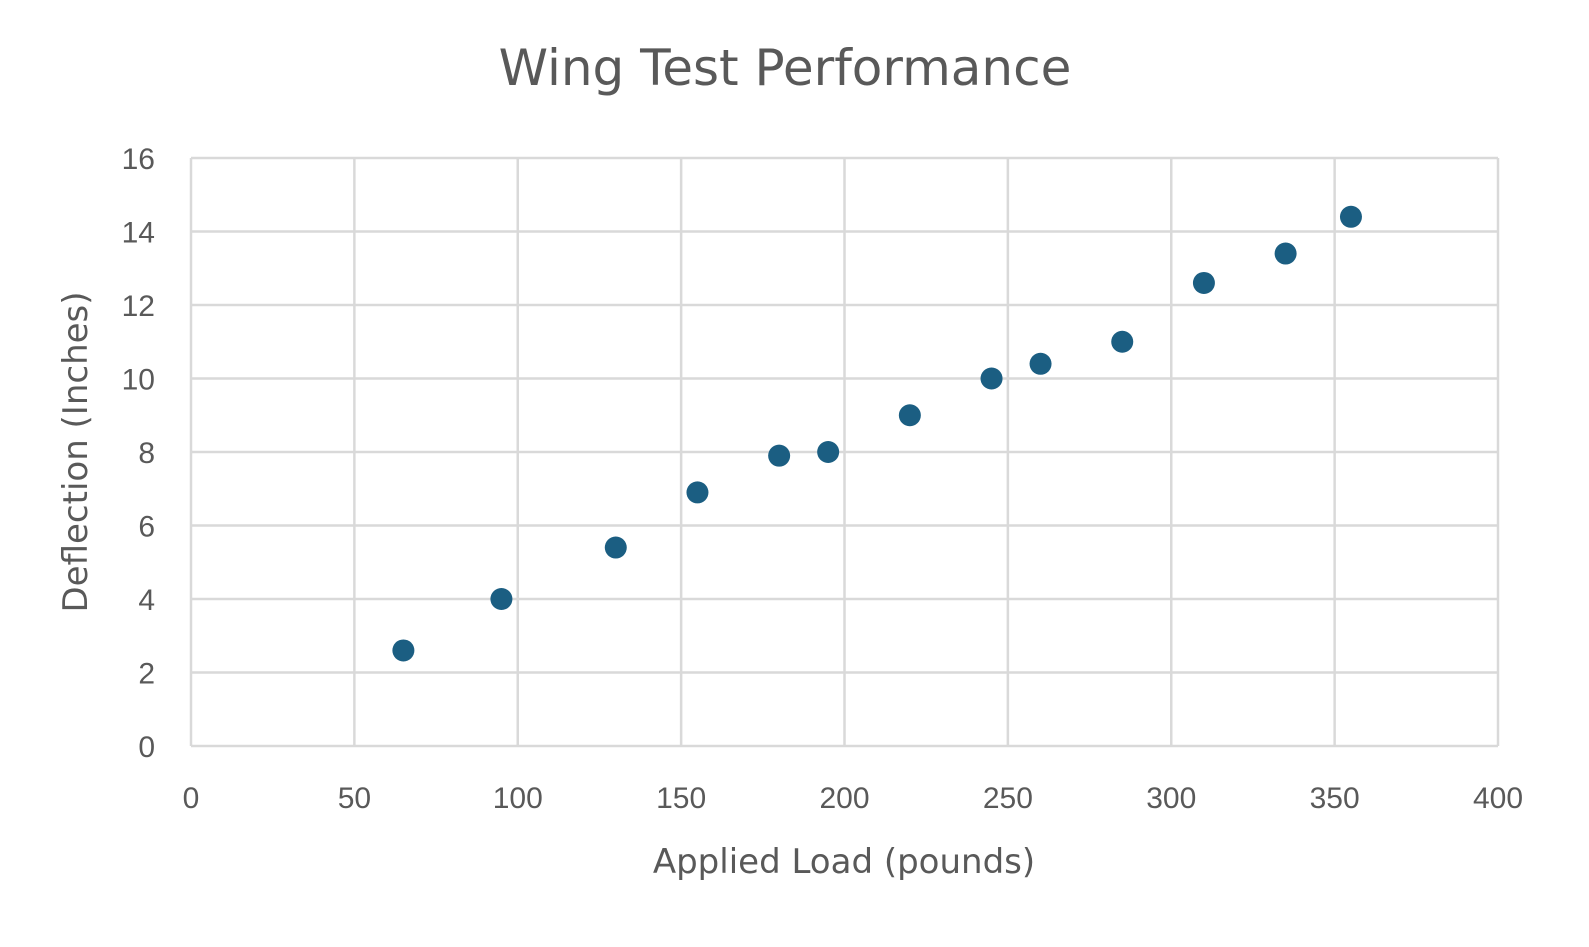 The height and width of the screenshot is (947, 1589). What do you see at coordinates (138, 159) in the screenshot?
I see `y-tick-label: 16` at bounding box center [138, 159].